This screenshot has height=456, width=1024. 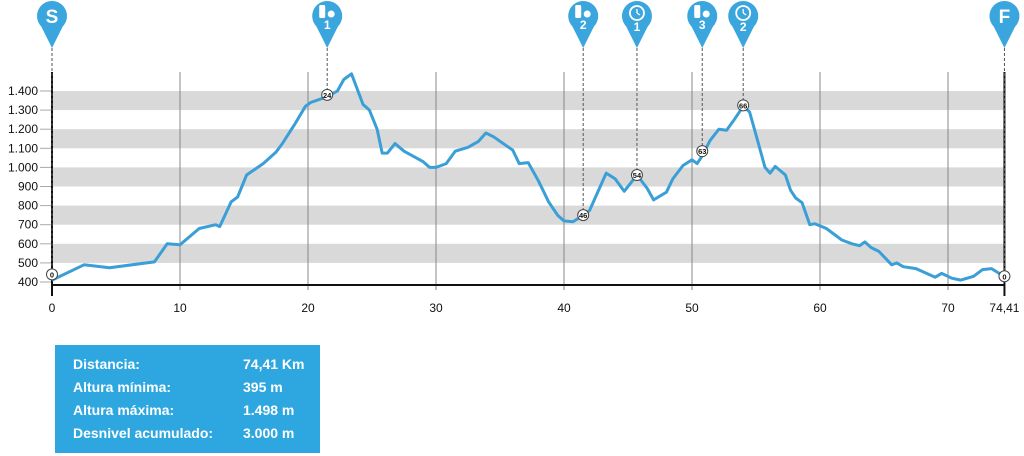 I want to click on y-tick-label: 600, so click(x=28, y=244).